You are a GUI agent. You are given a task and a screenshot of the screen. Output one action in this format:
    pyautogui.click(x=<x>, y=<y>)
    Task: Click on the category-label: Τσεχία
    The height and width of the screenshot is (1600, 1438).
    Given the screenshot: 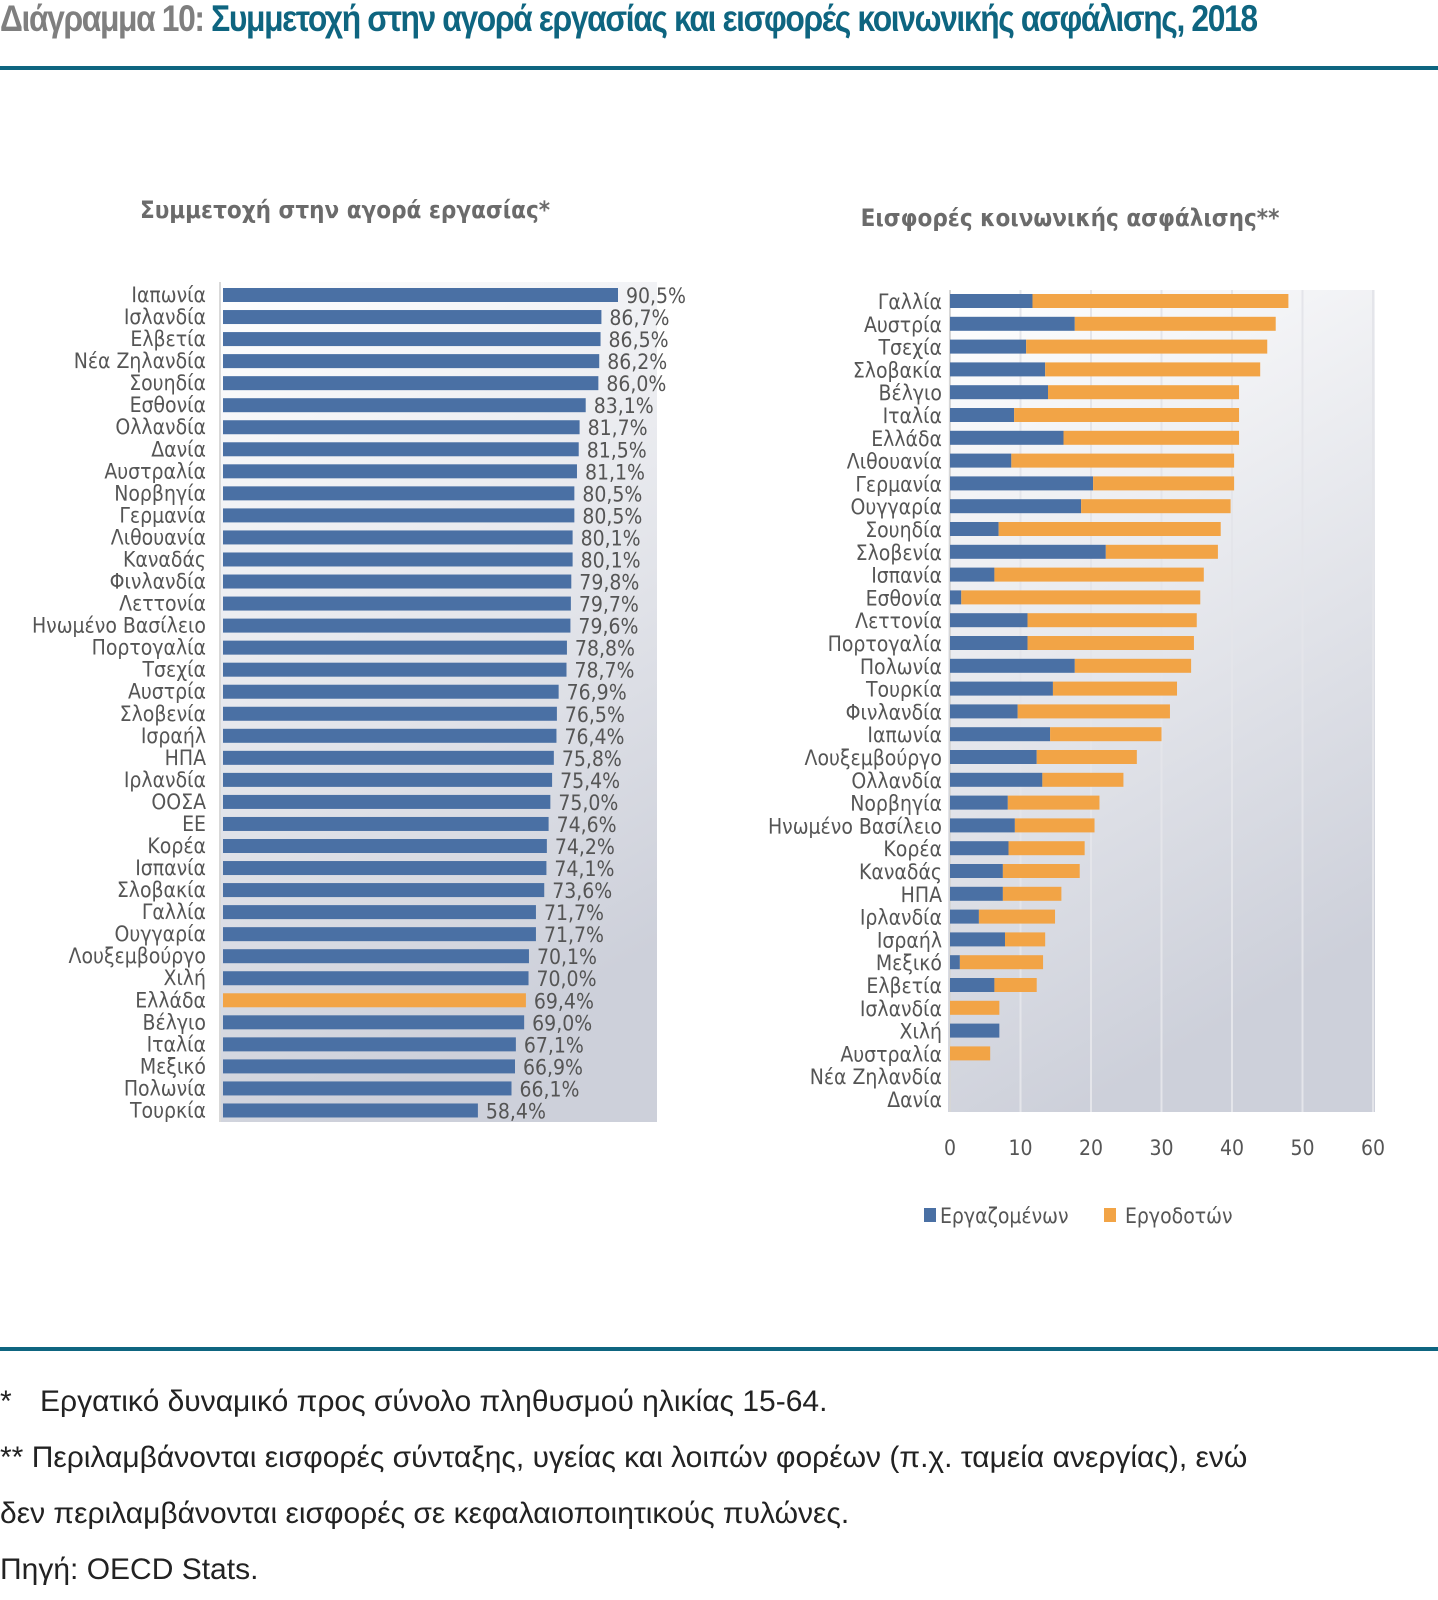 What is the action you would take?
    pyautogui.click(x=910, y=348)
    